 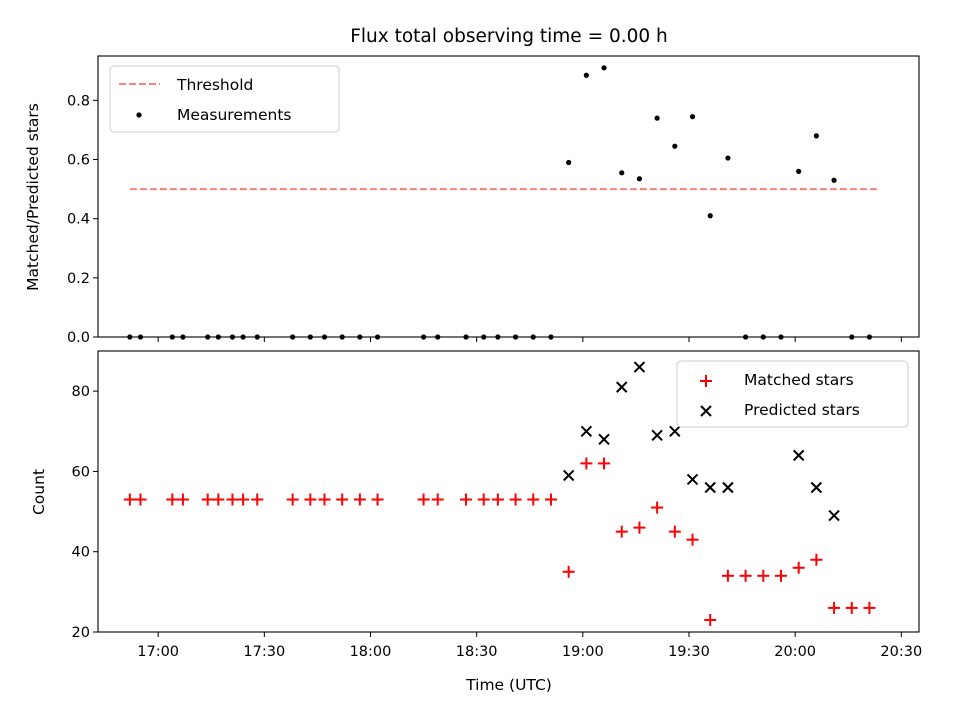 What do you see at coordinates (81, 553) in the screenshot?
I see `bottom-y-tick-label: 40` at bounding box center [81, 553].